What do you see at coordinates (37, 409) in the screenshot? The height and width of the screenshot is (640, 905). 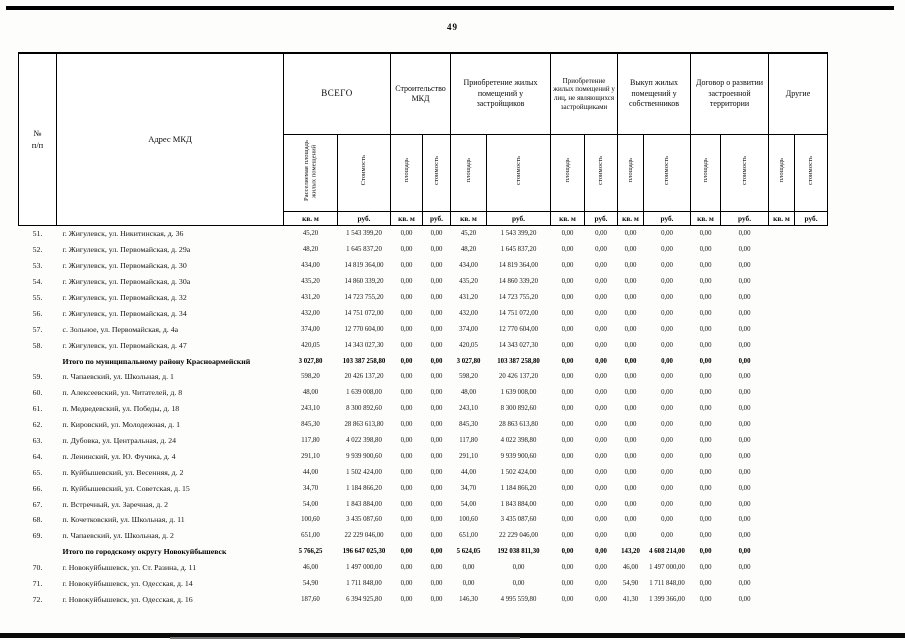 I see `row-number: 61.` at bounding box center [37, 409].